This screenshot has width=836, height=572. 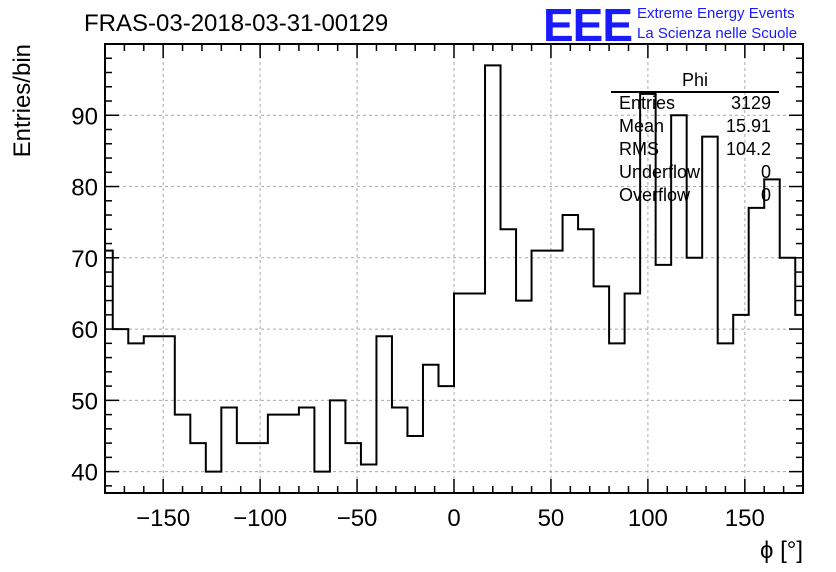 I want to click on y-axis-label: Entries/bin, so click(x=22, y=100).